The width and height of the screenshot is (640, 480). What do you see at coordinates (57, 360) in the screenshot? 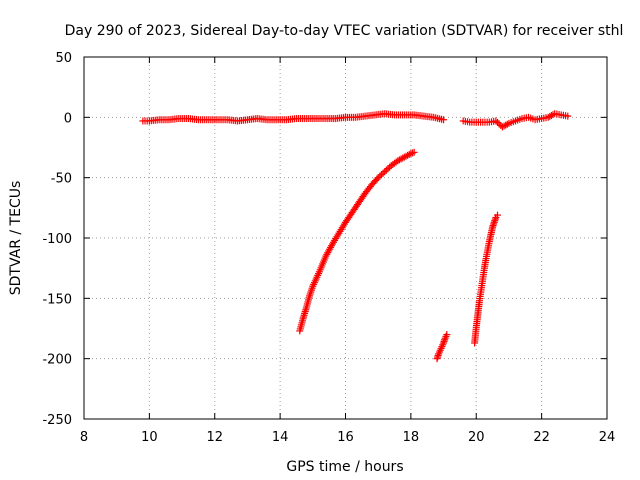
I see `y-tick-label: -200` at bounding box center [57, 360].